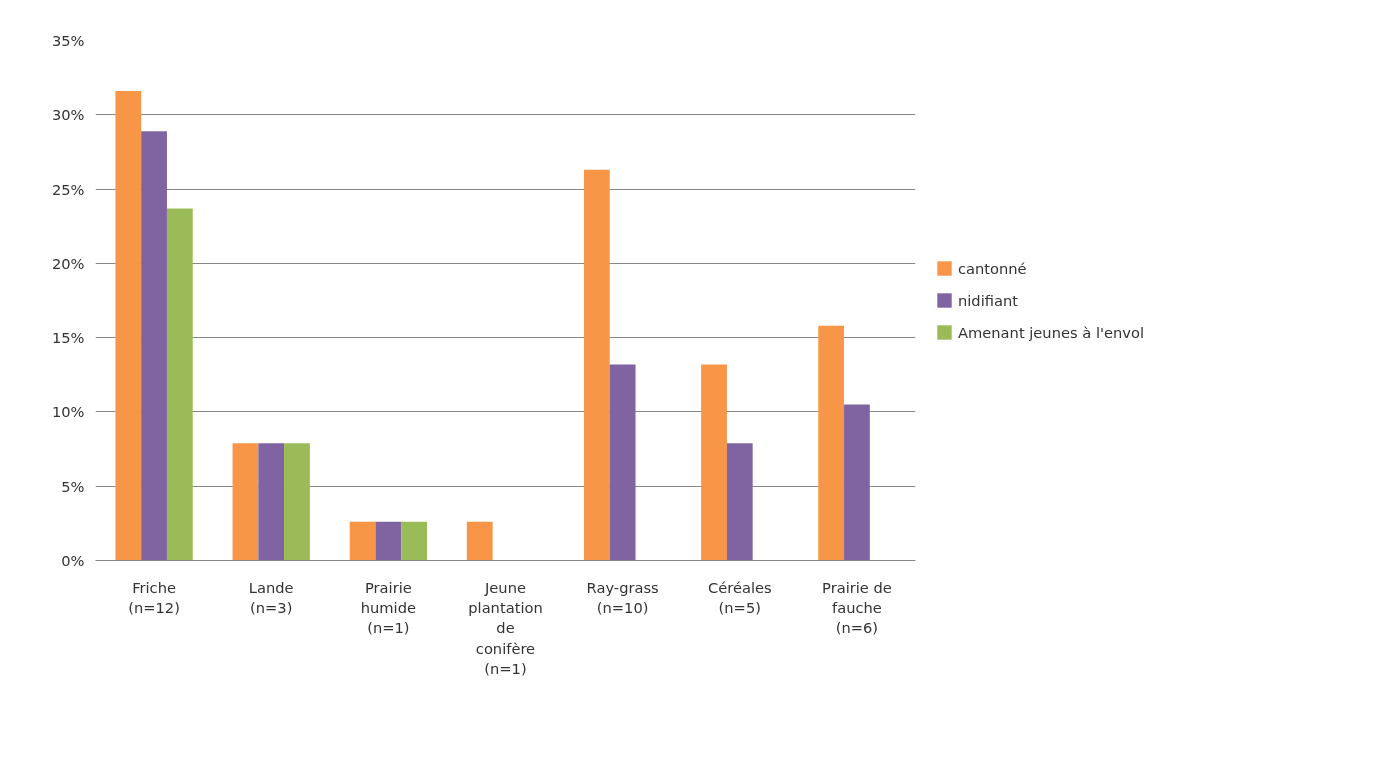 This screenshot has height=775, width=1376. Describe the element at coordinates (992, 268) in the screenshot. I see `legend-label: cantonné` at that location.